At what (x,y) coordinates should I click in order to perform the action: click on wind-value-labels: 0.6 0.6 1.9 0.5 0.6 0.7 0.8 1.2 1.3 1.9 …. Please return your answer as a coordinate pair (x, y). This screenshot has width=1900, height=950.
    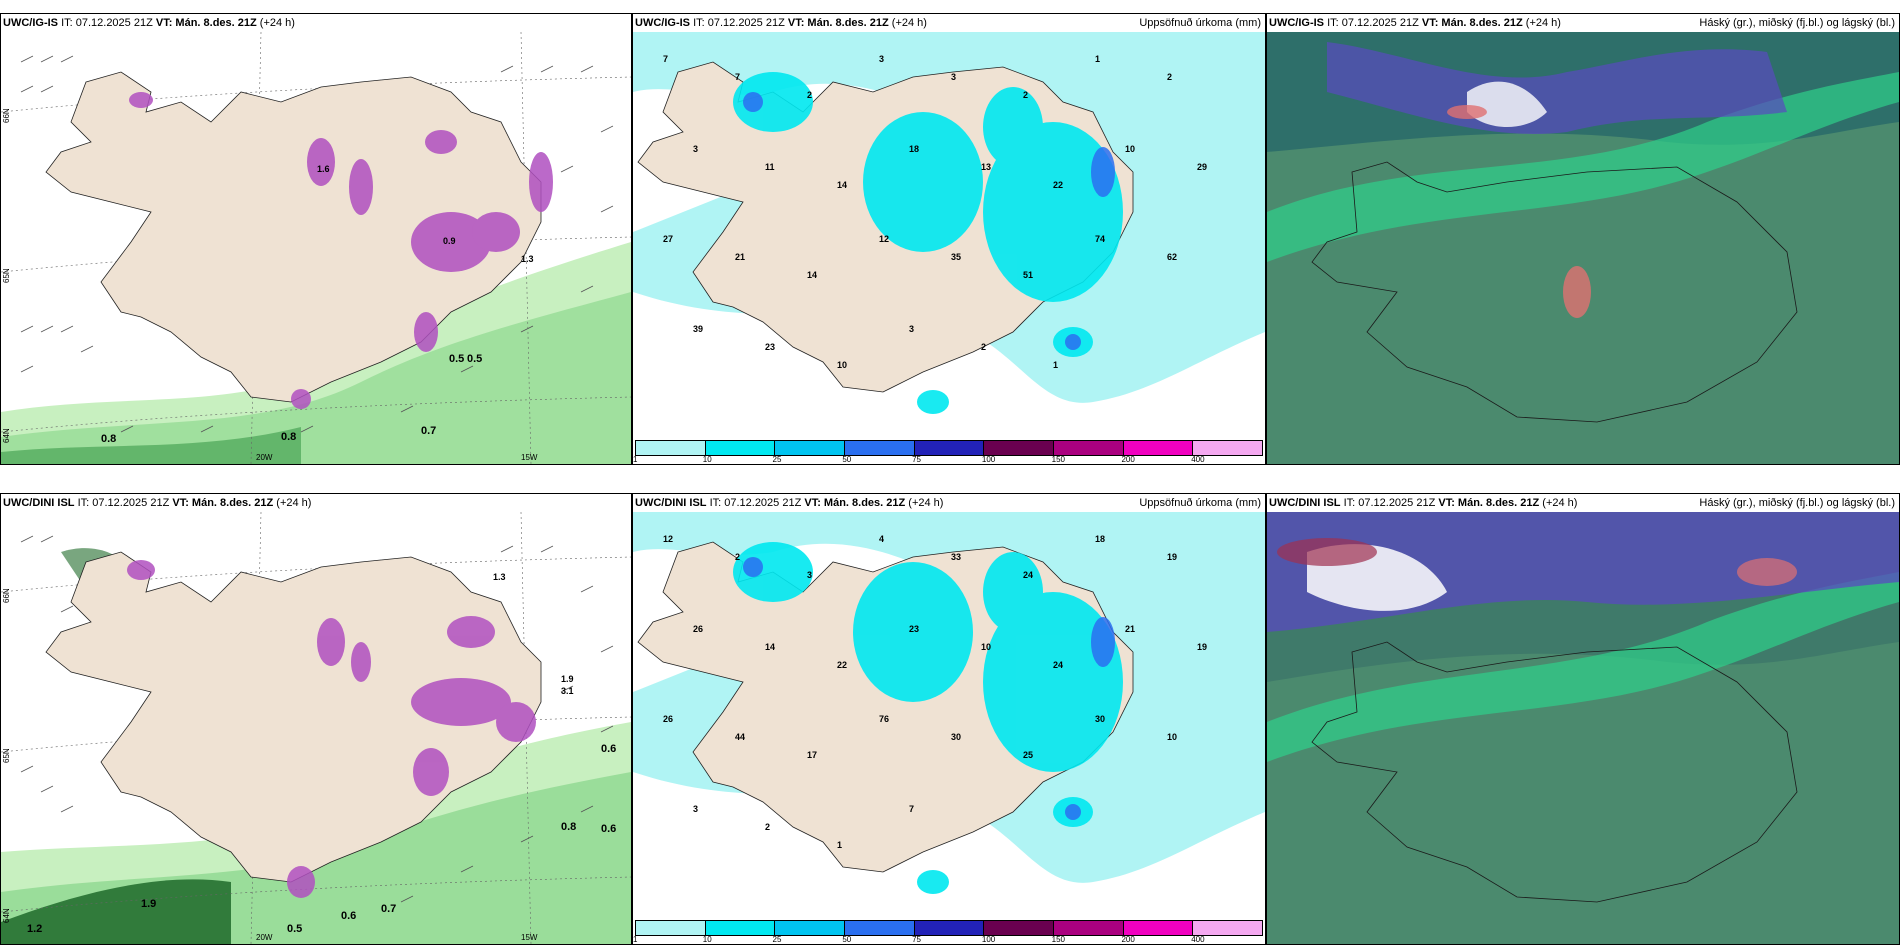
    Looking at the image, I should click on (321, 753).